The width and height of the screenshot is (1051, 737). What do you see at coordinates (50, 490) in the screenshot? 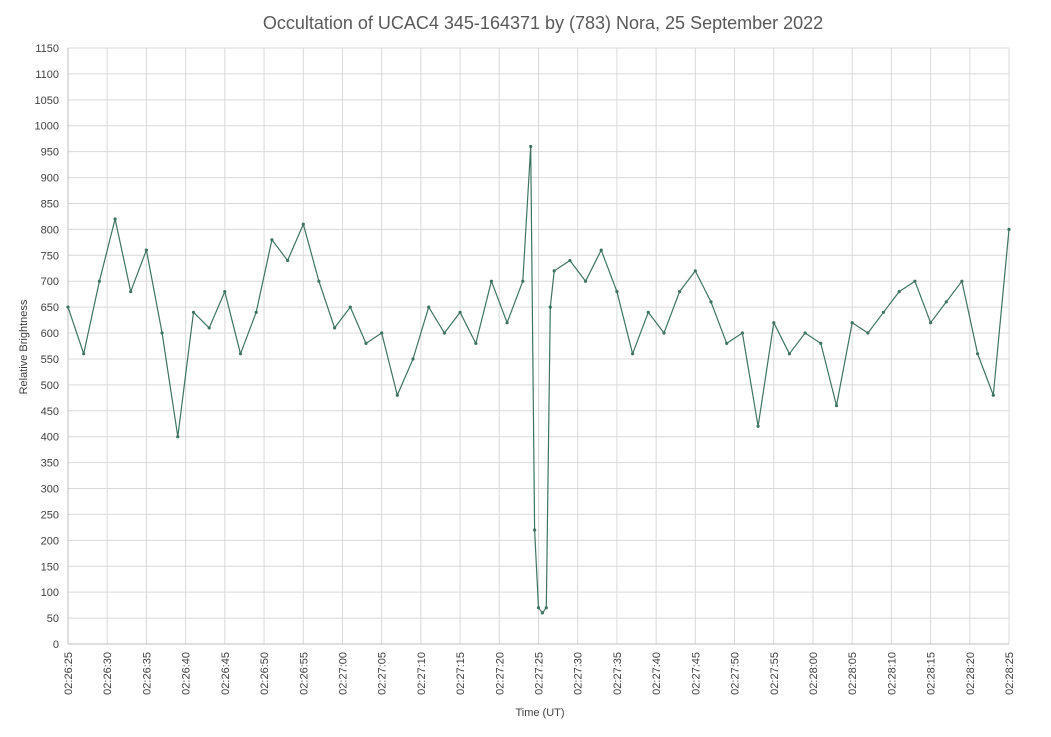
I see `y-tick-label: 300` at bounding box center [50, 490].